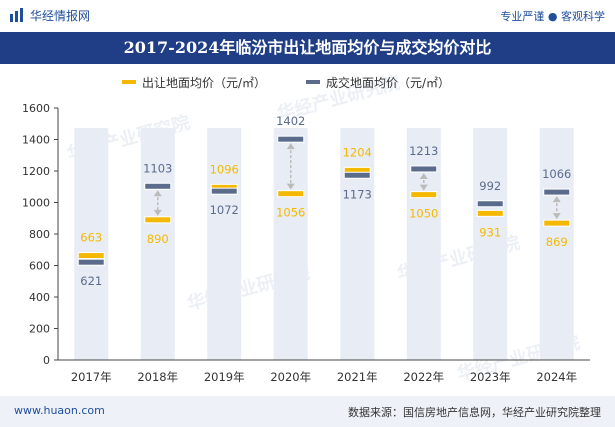 The height and width of the screenshot is (427, 615). What do you see at coordinates (158, 239) in the screenshot?
I see `data-label-land-offer: 890` at bounding box center [158, 239].